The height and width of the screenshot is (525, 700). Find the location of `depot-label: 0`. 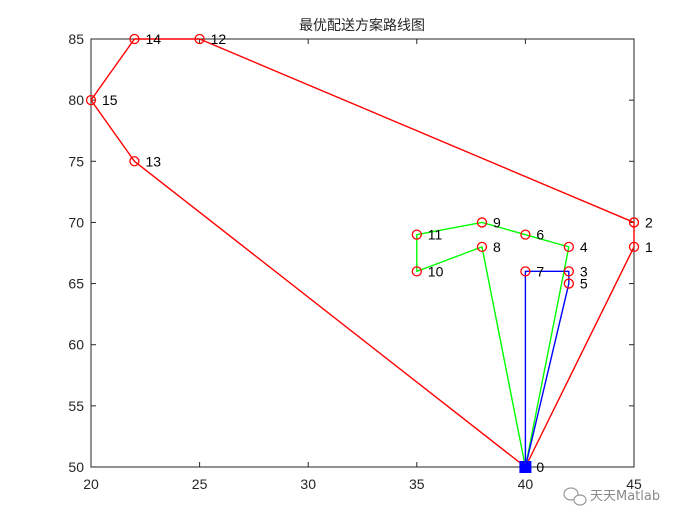

depot-label: 0 is located at coordinates (540, 467).